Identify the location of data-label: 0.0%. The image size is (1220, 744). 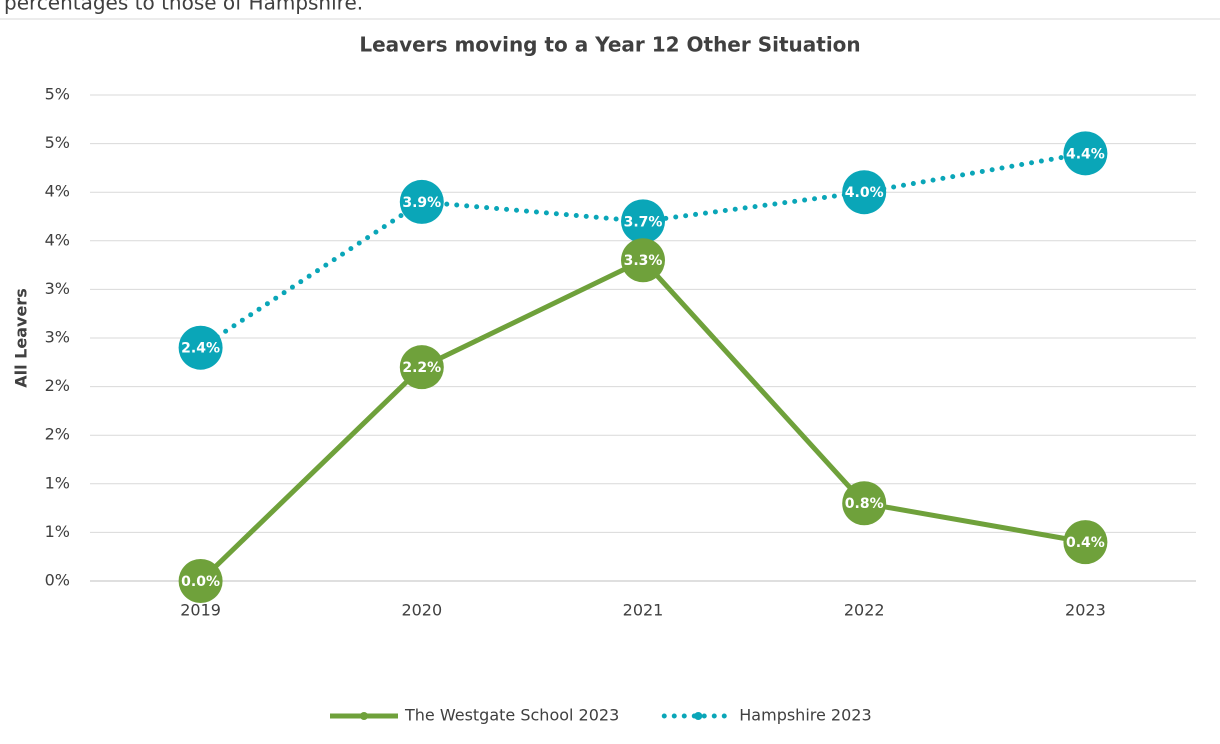
(200, 582).